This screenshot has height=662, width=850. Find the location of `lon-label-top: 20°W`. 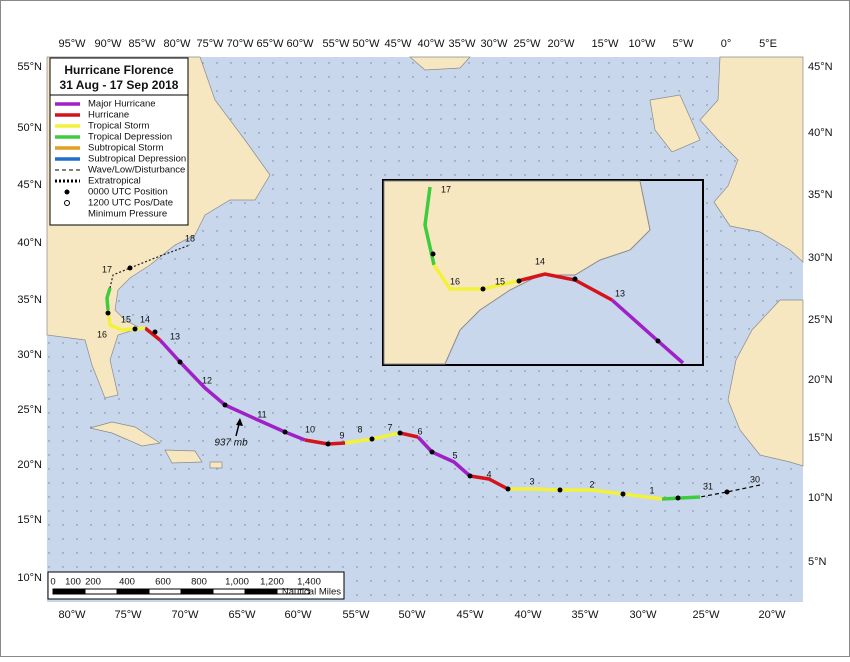

lon-label-top: 20°W is located at coordinates (561, 44).